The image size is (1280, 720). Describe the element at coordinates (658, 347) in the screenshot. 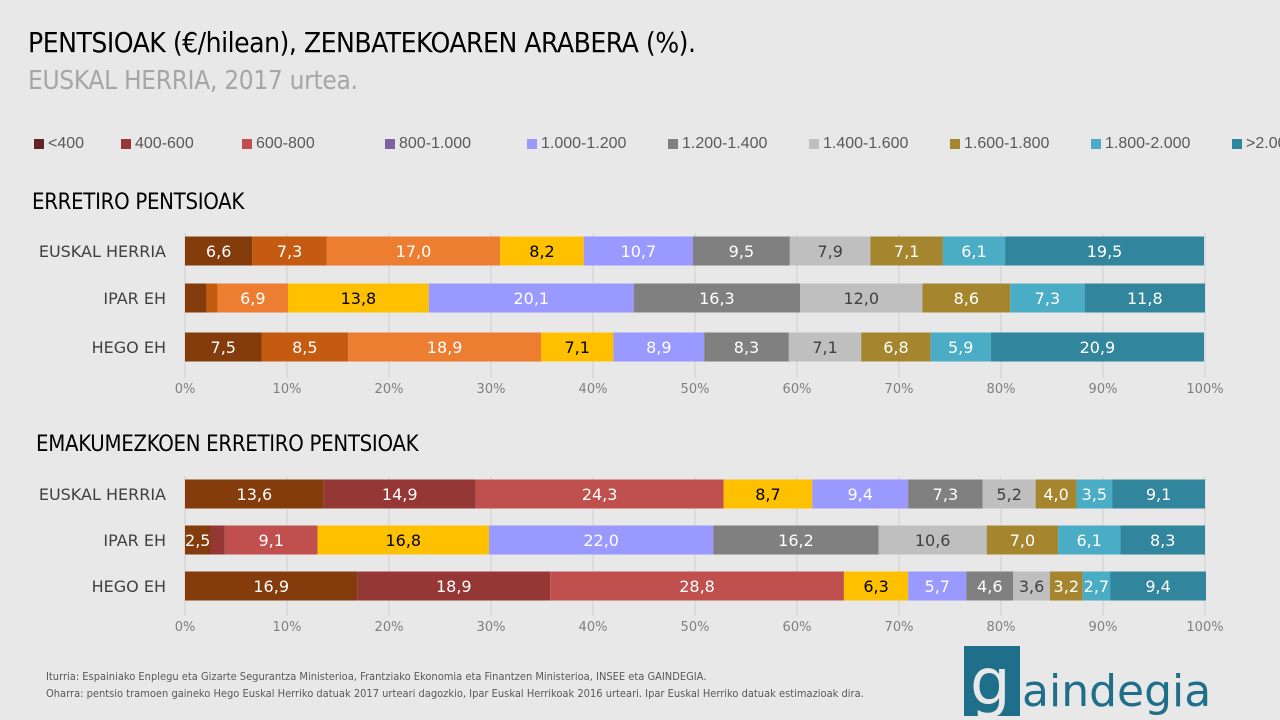

I see `data-label: 8,9` at that location.